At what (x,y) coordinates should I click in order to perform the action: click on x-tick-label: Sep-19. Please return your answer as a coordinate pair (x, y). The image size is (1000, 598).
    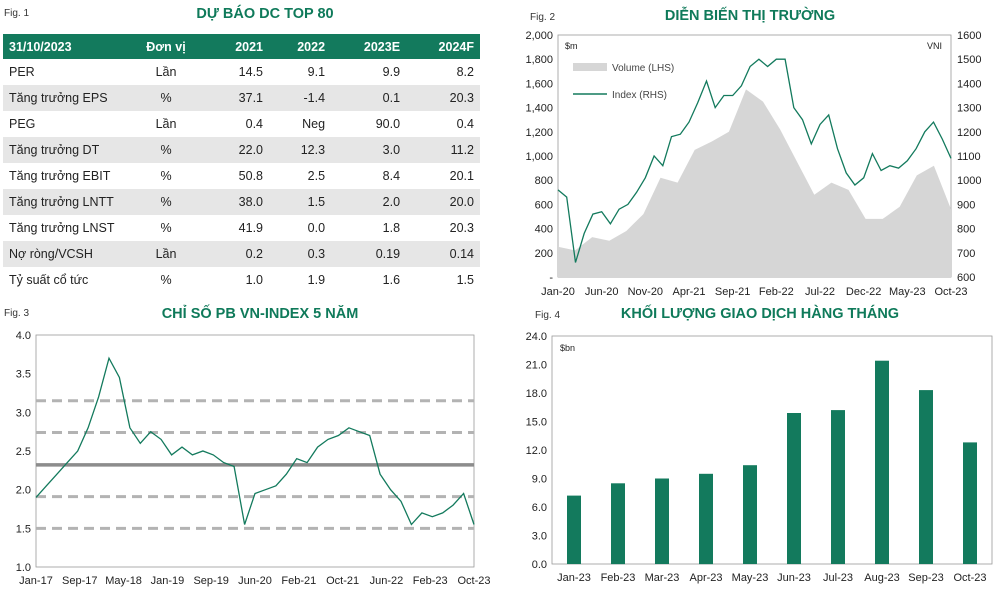
    Looking at the image, I should click on (210, 581).